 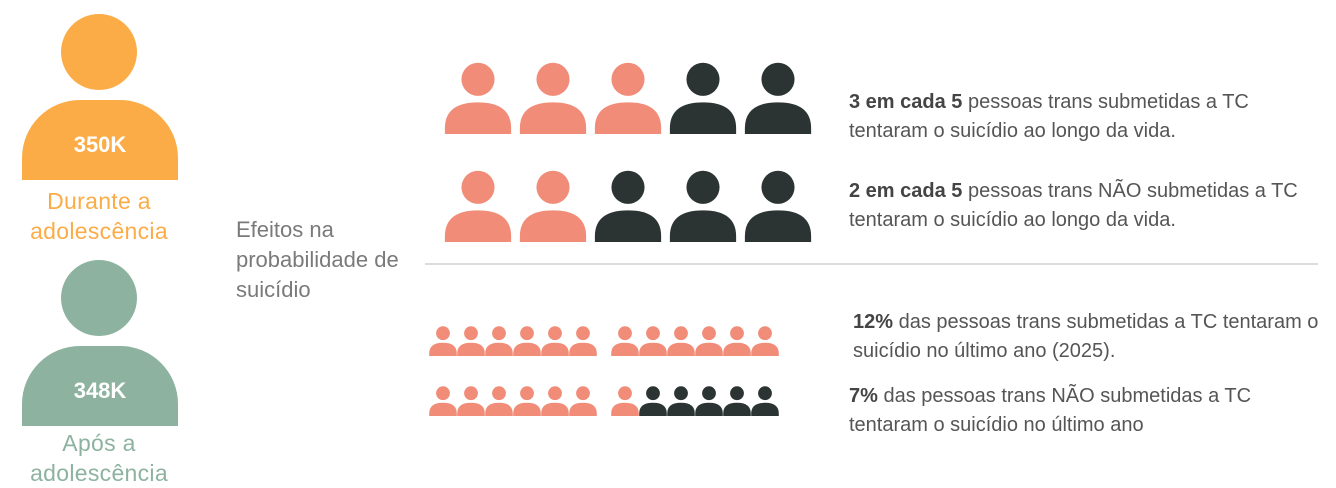 I want to click on person-orange-icon: 350K, so click(x=100, y=97).